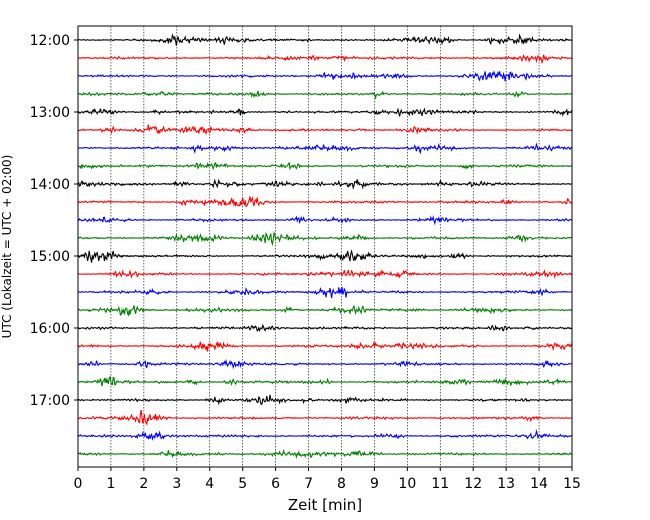 This screenshot has height=520, width=650. Describe the element at coordinates (327, 479) in the screenshot. I see `x-axis-ticks: 0 1 2 3 4 5 6 7 8 9 10 11 12 13 14 15` at that location.